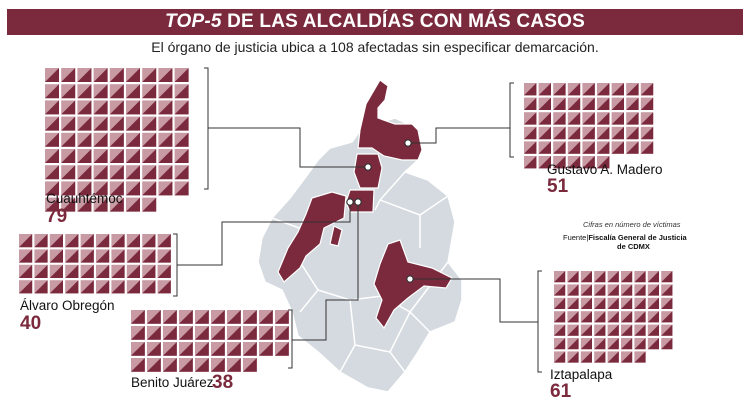  Describe the element at coordinates (223, 382) in the screenshot. I see `value-benito-juarez: 38` at that location.